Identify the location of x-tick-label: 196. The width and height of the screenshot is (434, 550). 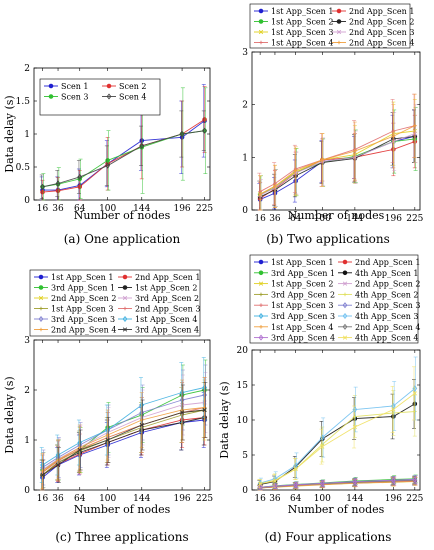
(393, 499).